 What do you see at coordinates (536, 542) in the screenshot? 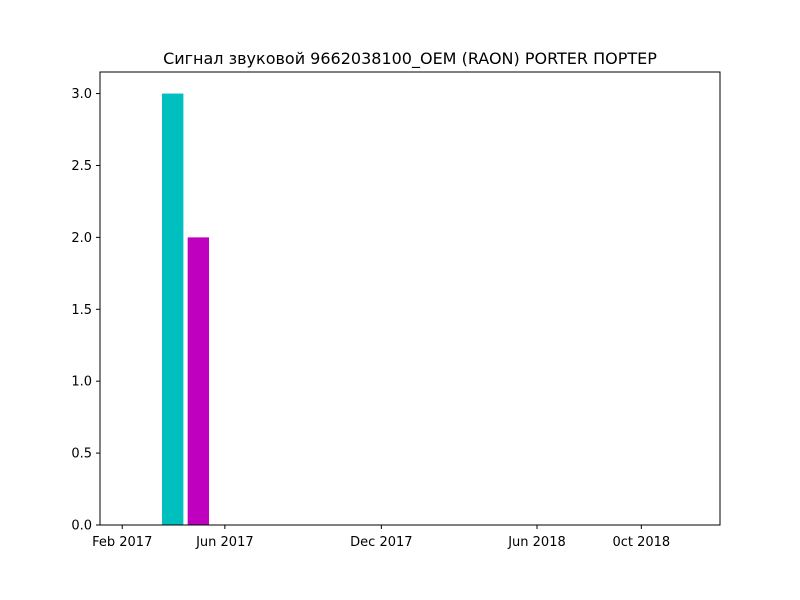
I see `x-tick-label-3: Jun 2018` at bounding box center [536, 542].